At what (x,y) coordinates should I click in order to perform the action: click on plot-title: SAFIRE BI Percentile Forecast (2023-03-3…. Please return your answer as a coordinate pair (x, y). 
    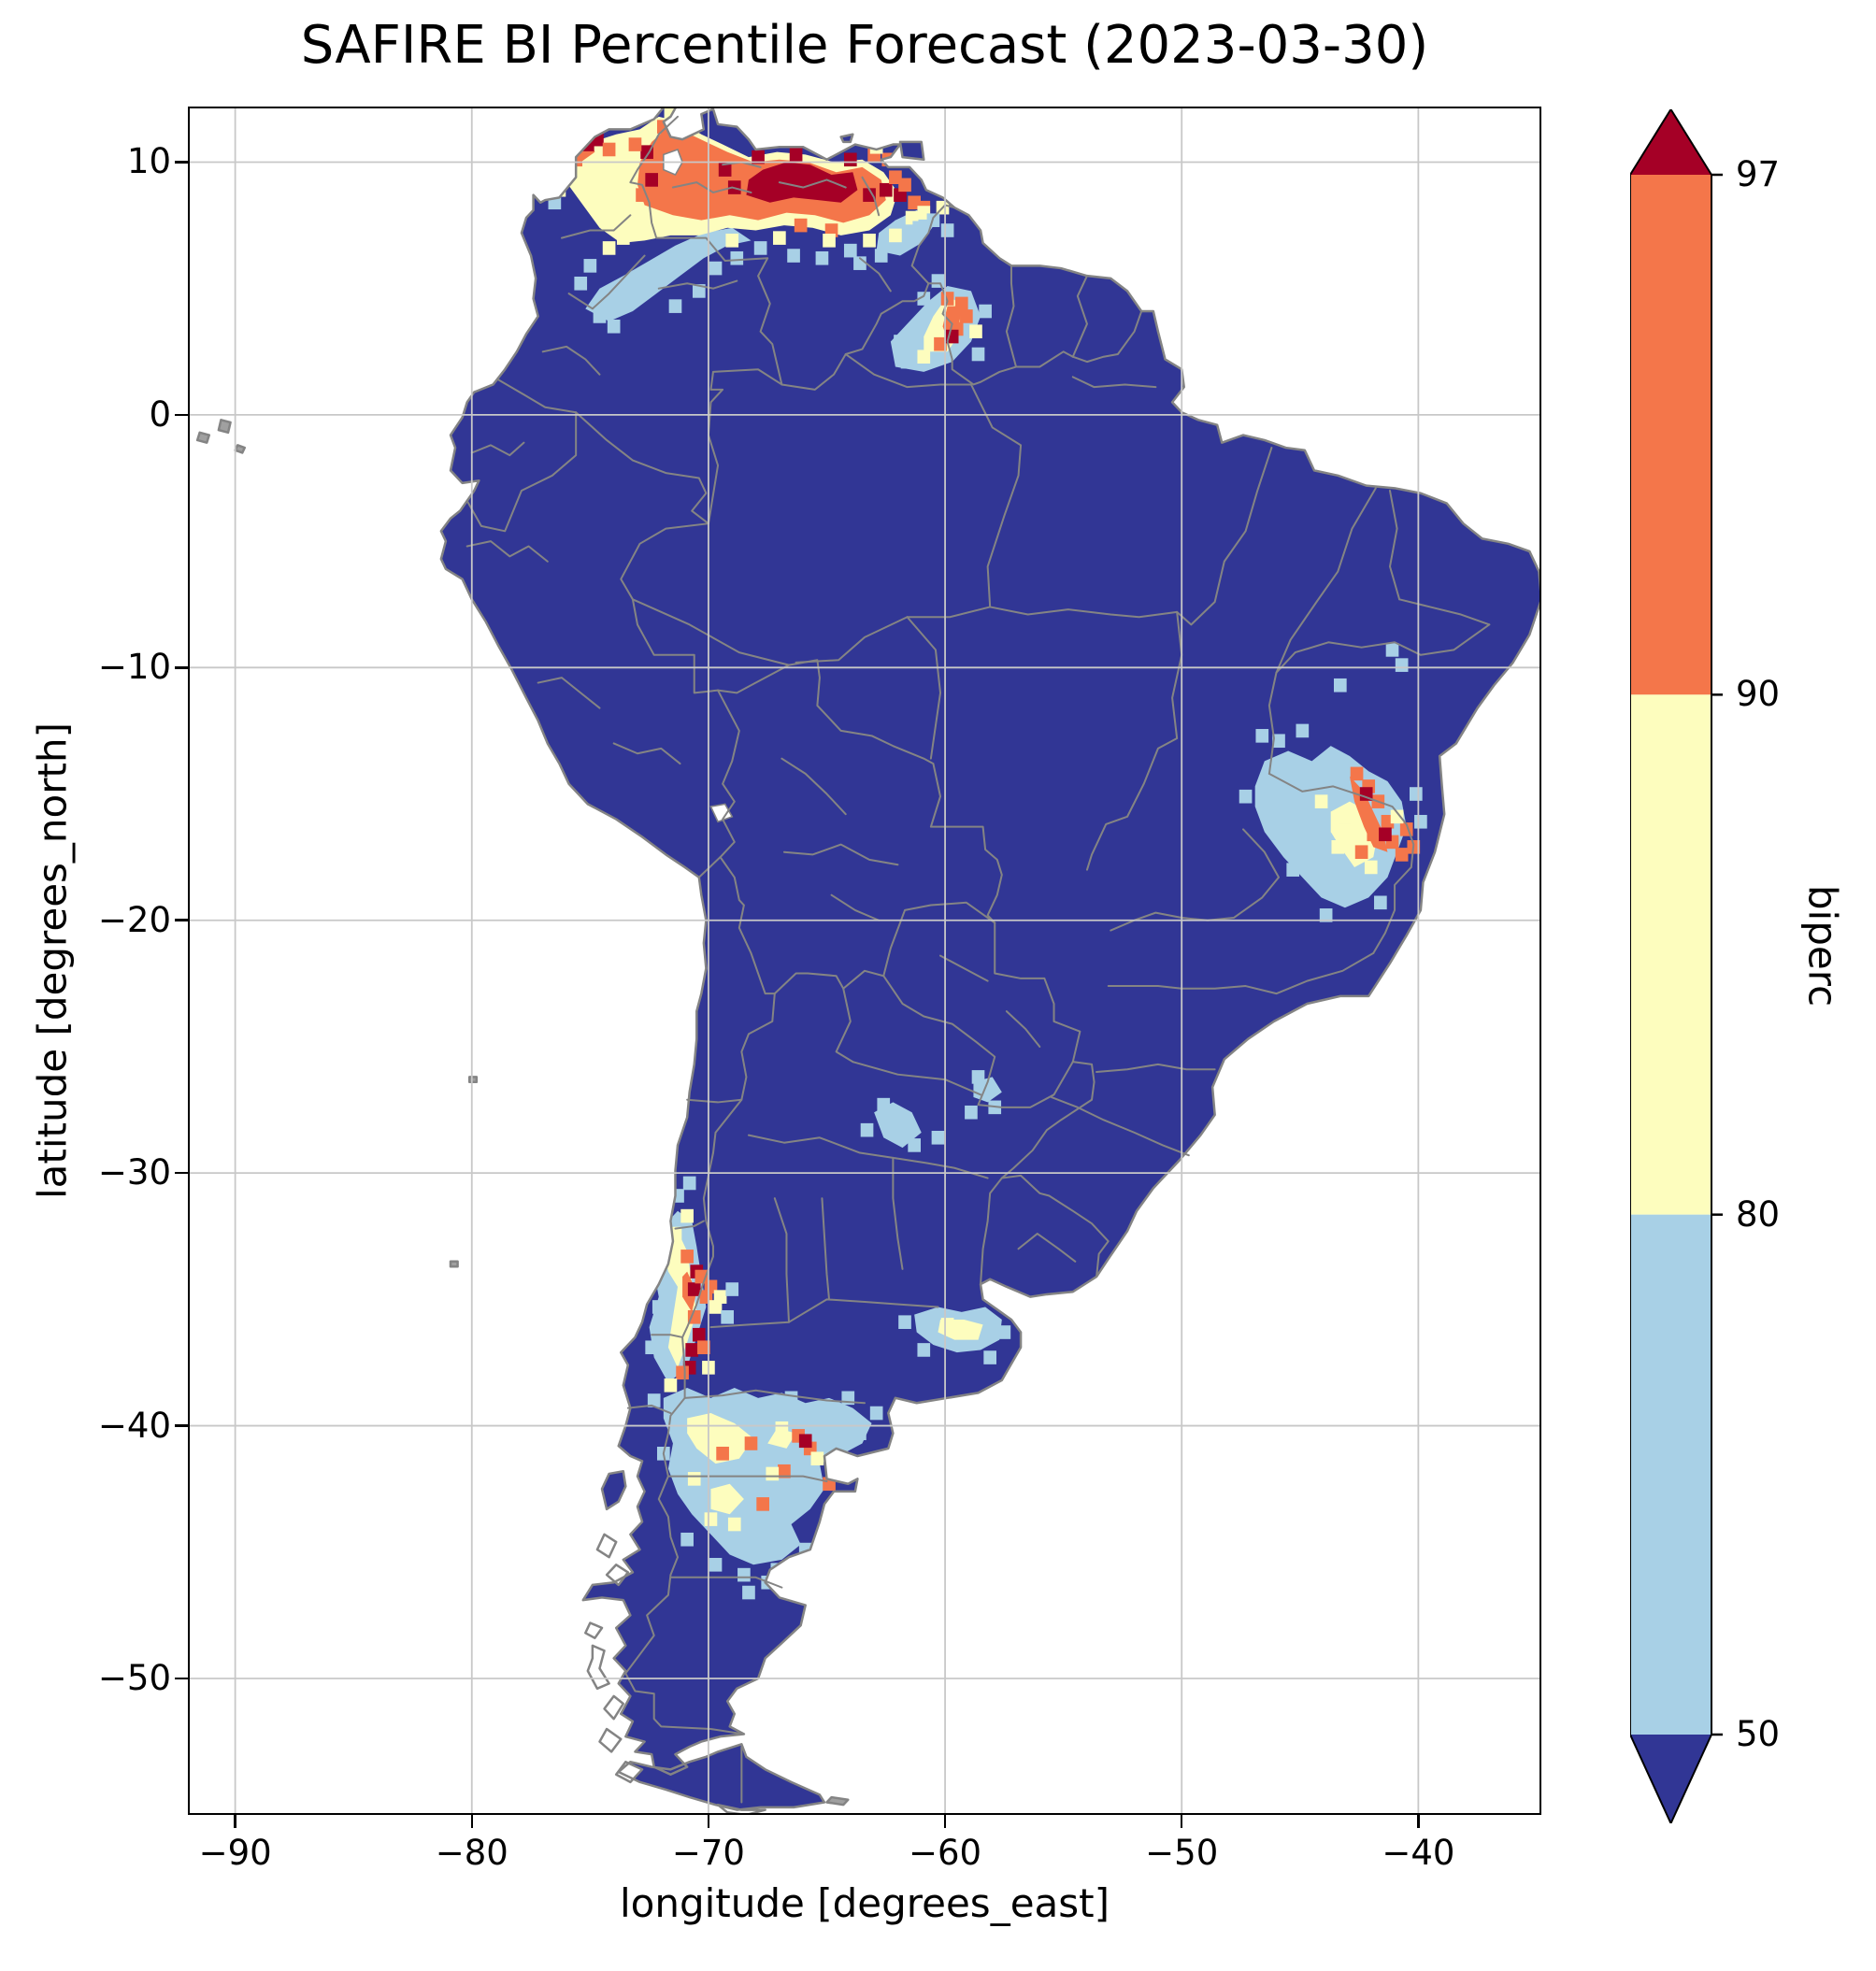
    Looking at the image, I should click on (865, 45).